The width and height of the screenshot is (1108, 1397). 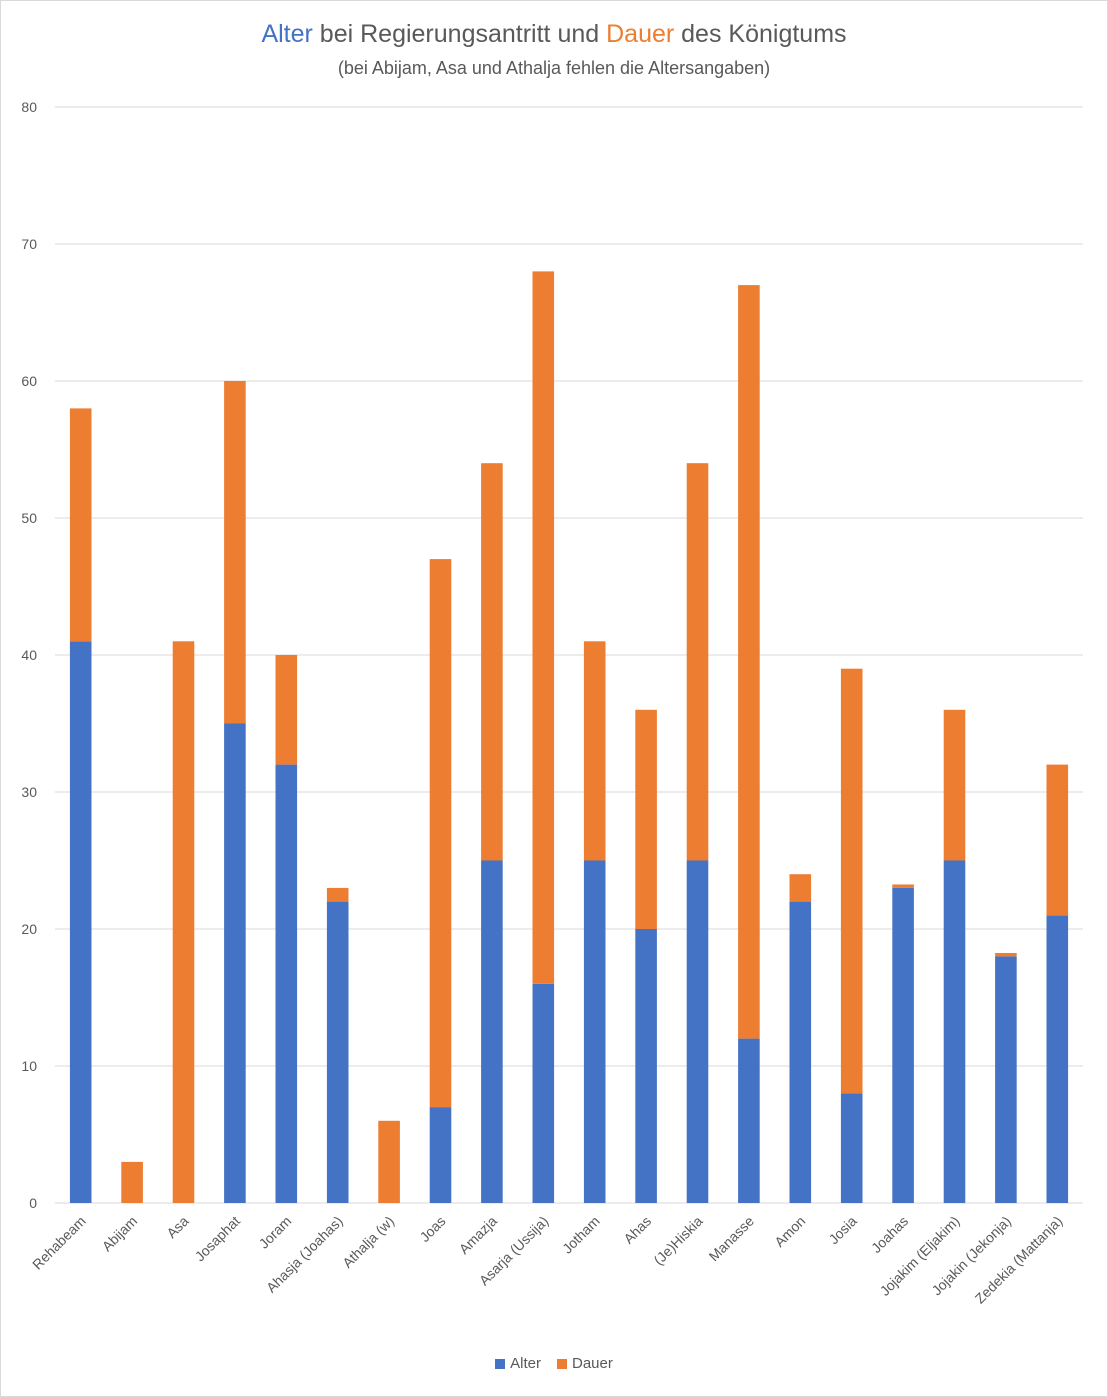 I want to click on title-alter: Alter, so click(x=287, y=34).